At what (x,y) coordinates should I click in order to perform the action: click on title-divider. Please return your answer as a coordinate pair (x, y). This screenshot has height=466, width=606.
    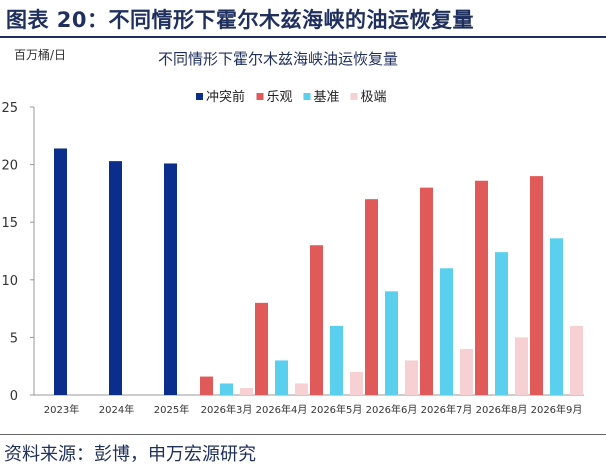
    Looking at the image, I should click on (303, 37).